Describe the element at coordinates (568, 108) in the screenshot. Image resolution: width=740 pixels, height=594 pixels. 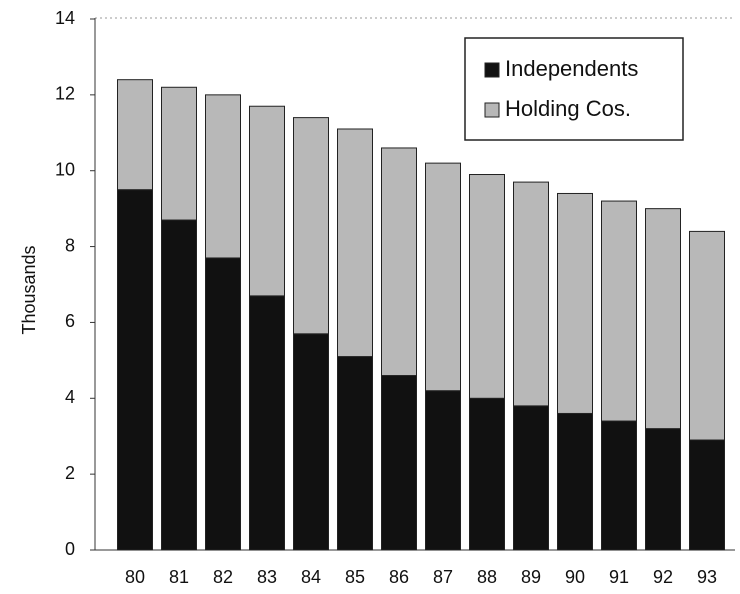
I see `legend-label: Holding Cos.` at that location.